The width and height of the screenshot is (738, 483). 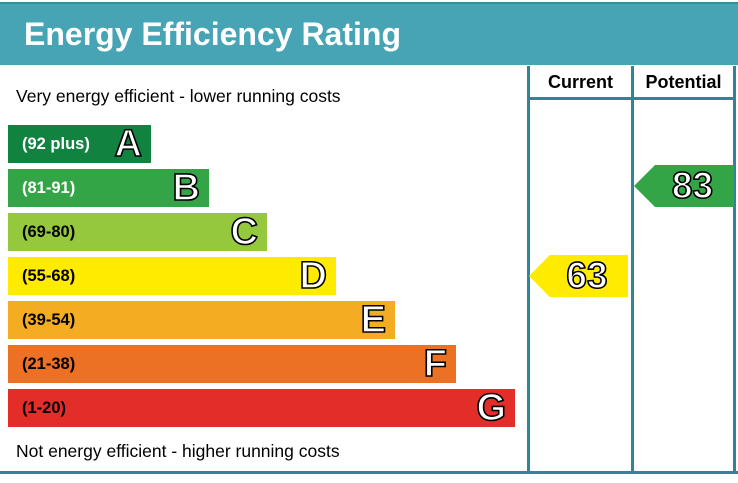 What do you see at coordinates (369, 472) in the screenshot?
I see `bottom-border` at bounding box center [369, 472].